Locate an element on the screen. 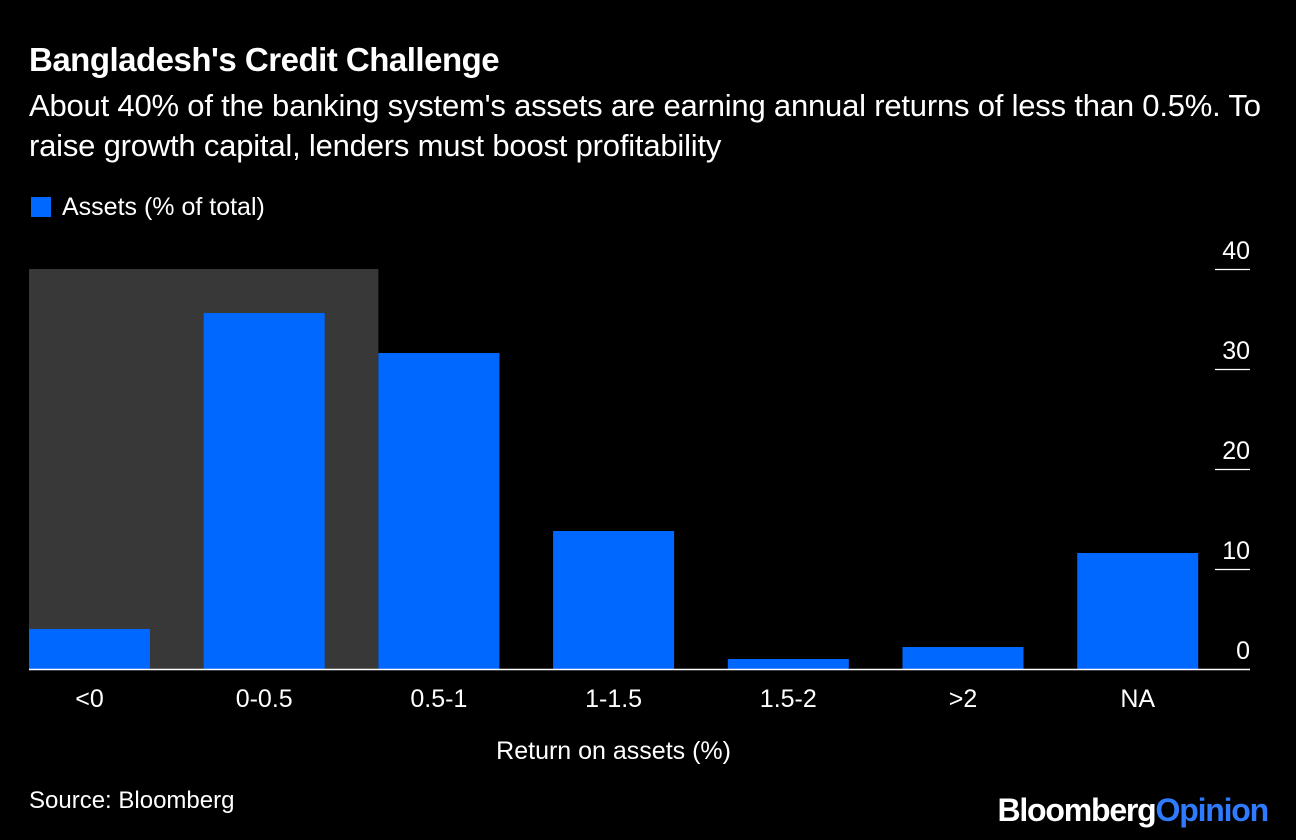  bar->2 is located at coordinates (963, 658).